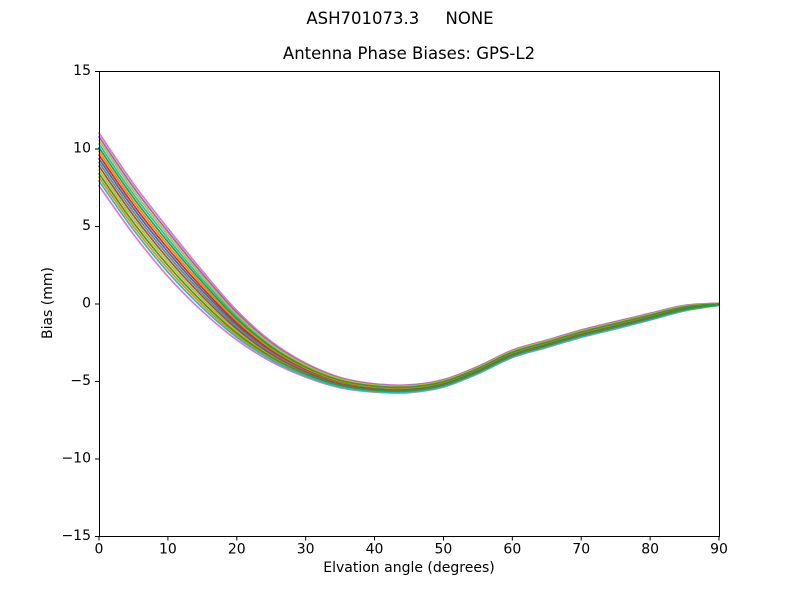 This screenshot has width=800, height=600. Describe the element at coordinates (650, 550) in the screenshot. I see `x-tick-label: 80` at that location.